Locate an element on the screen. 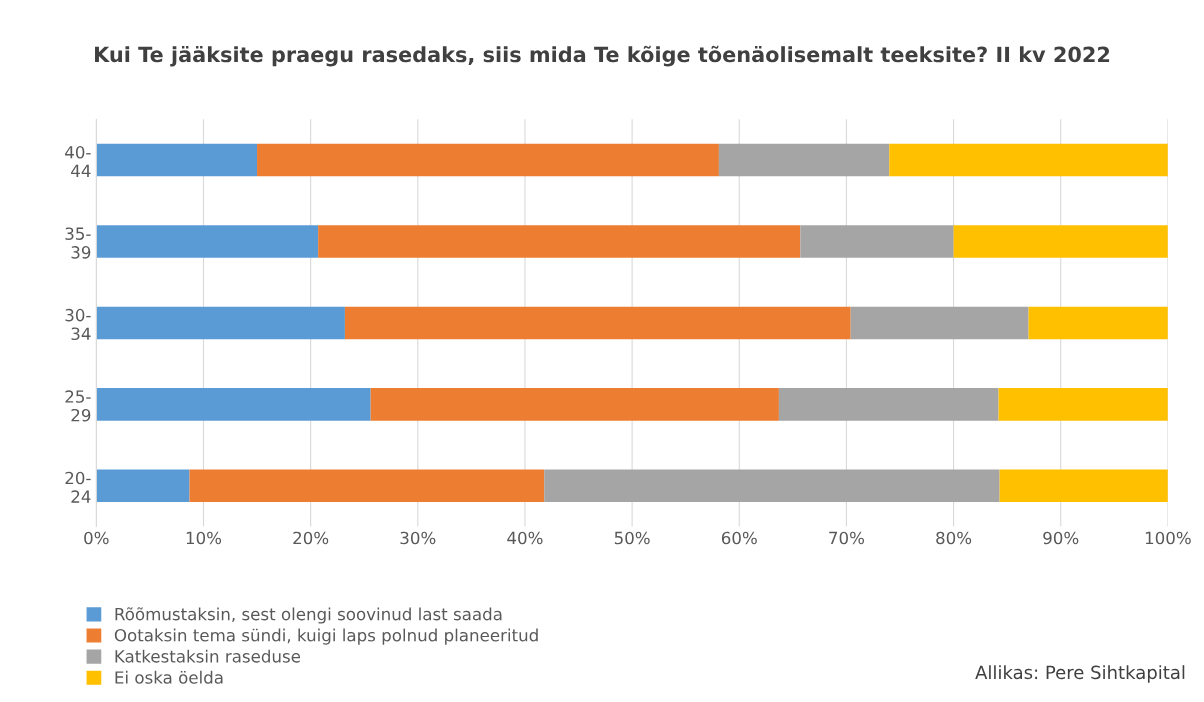  x-tick-label: 20% is located at coordinates (311, 538).